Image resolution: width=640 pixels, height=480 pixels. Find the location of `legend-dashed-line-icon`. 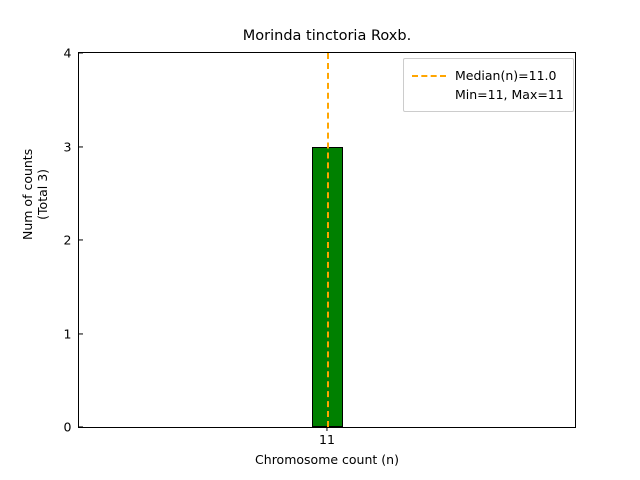

legend-dashed-line-icon is located at coordinates (429, 75).